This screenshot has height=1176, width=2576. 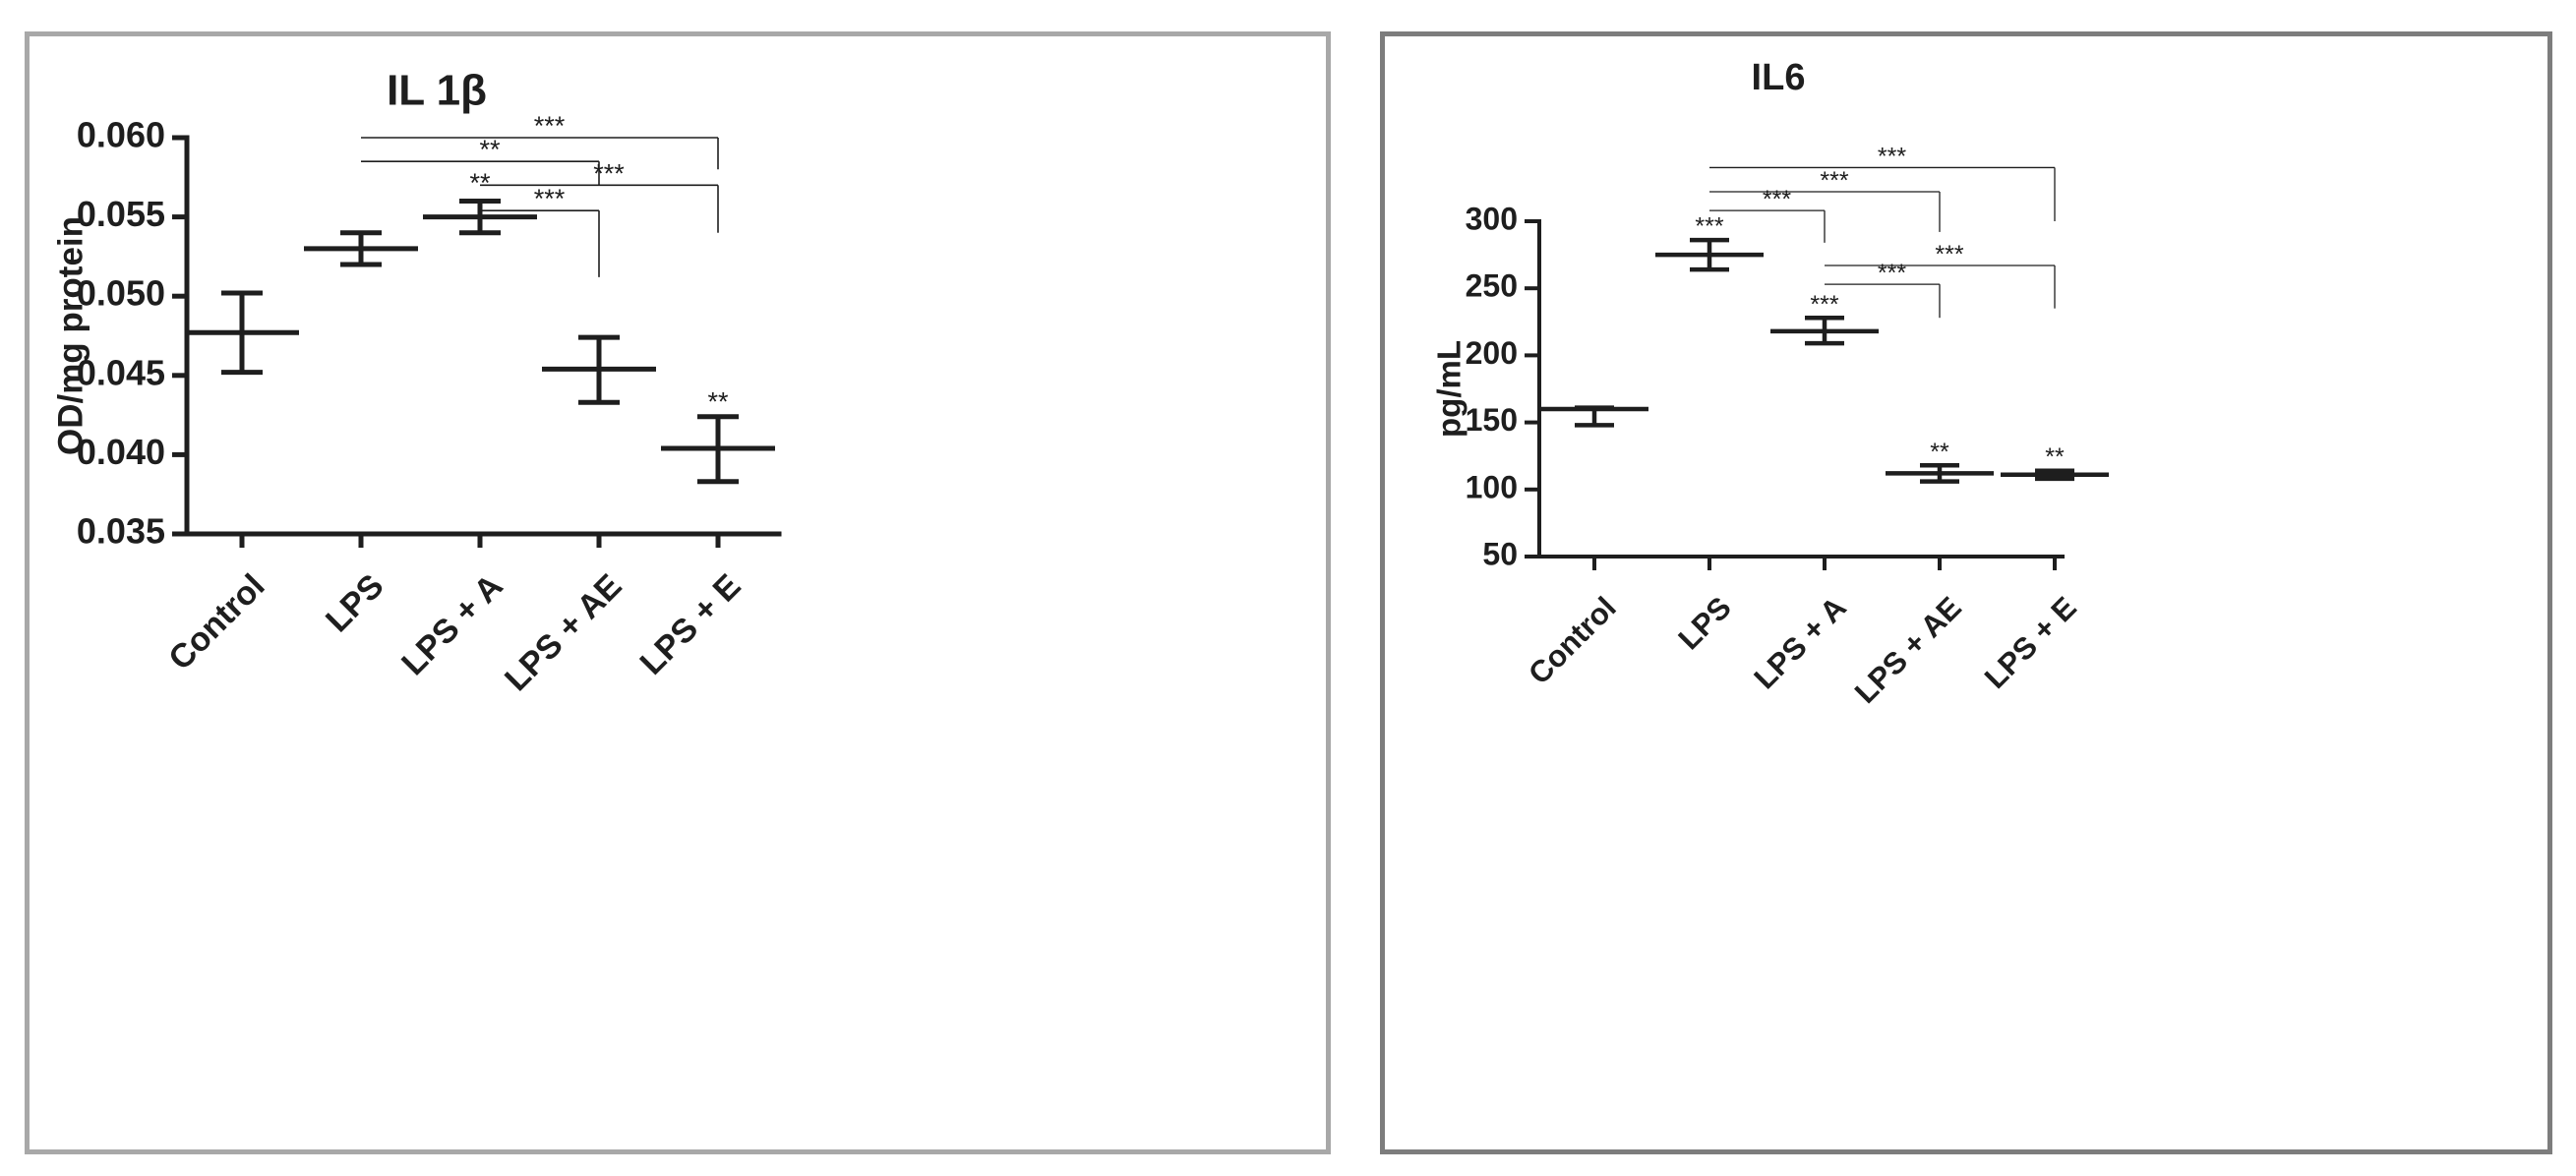 What do you see at coordinates (1492, 353) in the screenshot?
I see `il6-y-tick-label: 200` at bounding box center [1492, 353].